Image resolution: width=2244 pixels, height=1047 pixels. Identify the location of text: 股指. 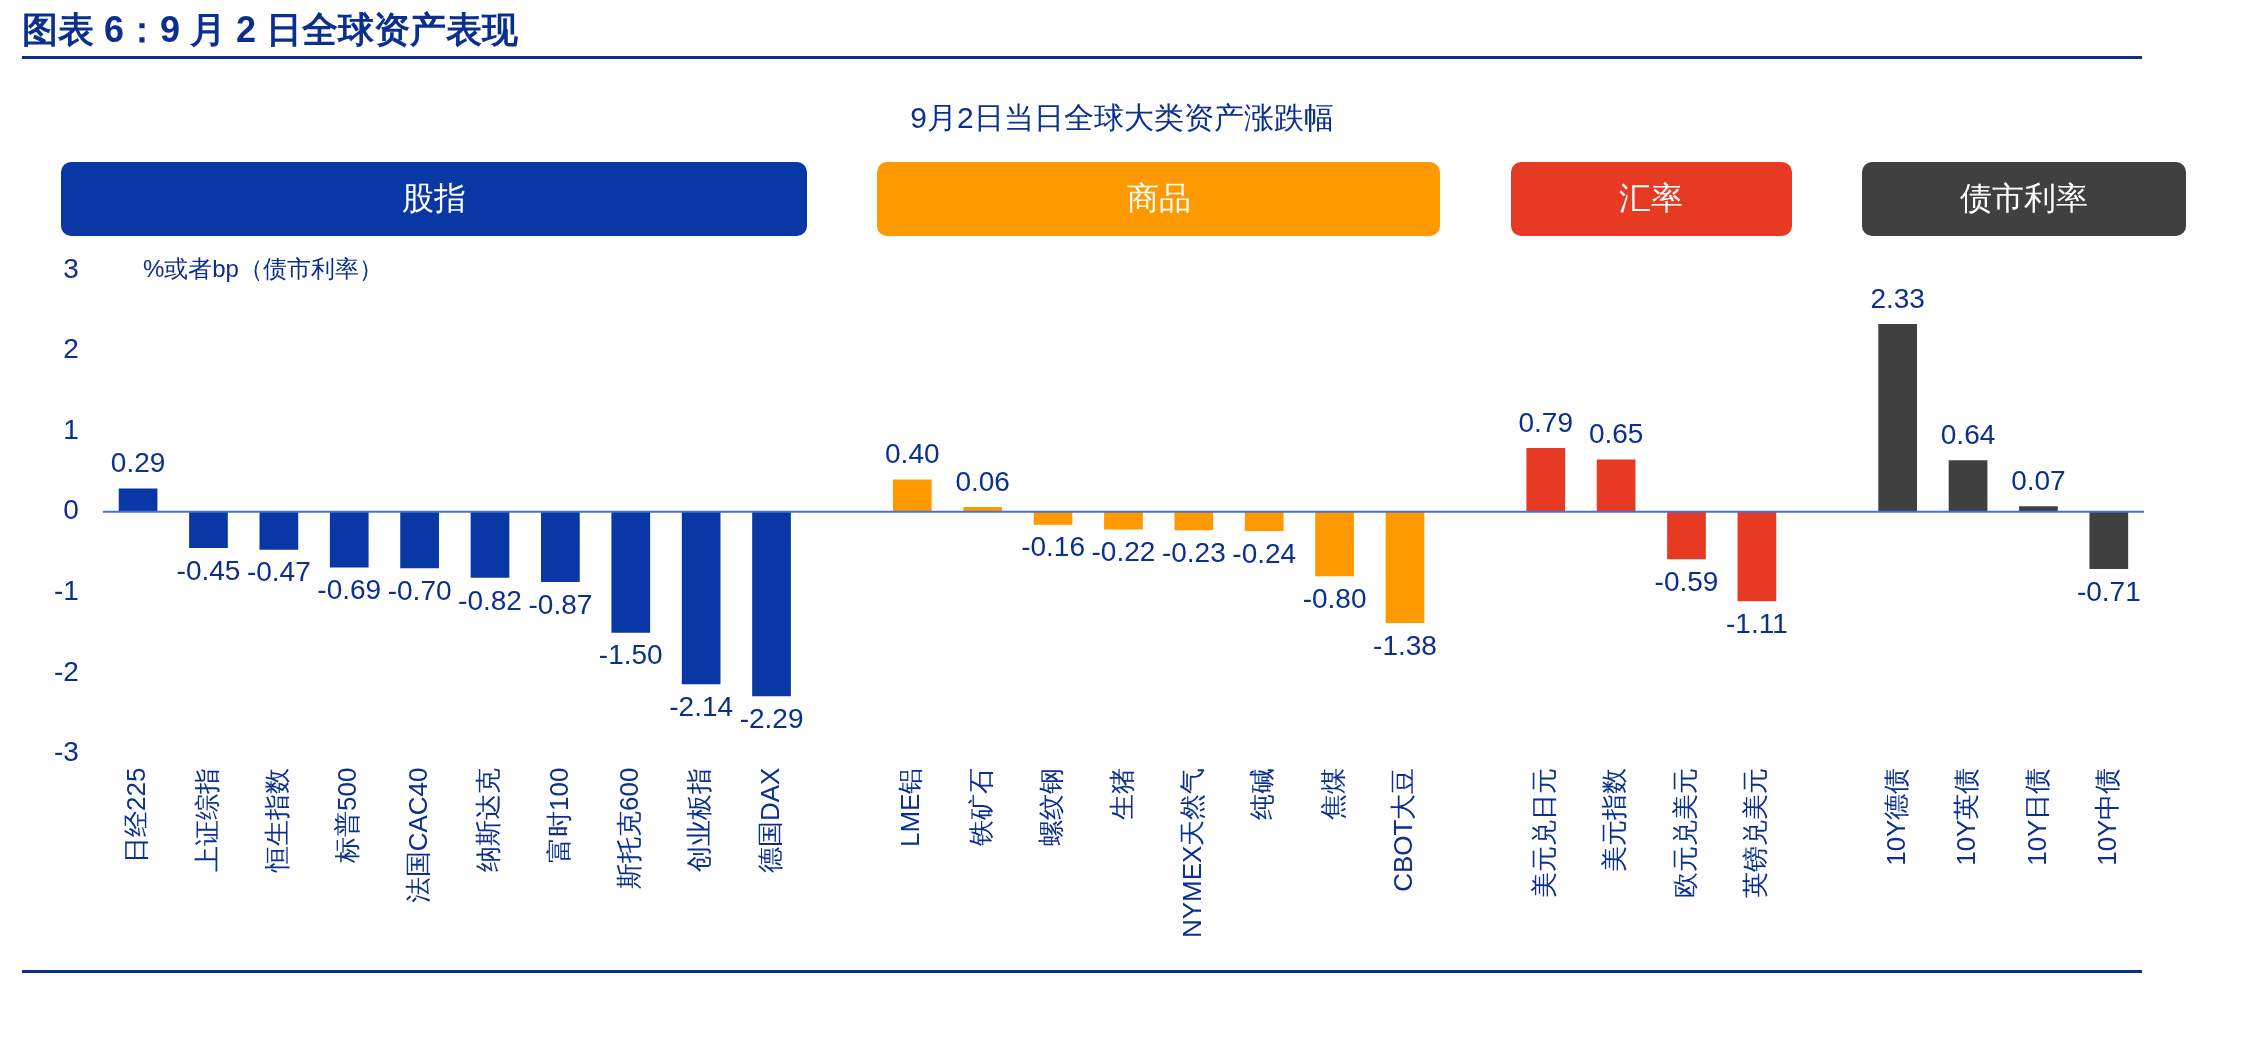
(433, 199).